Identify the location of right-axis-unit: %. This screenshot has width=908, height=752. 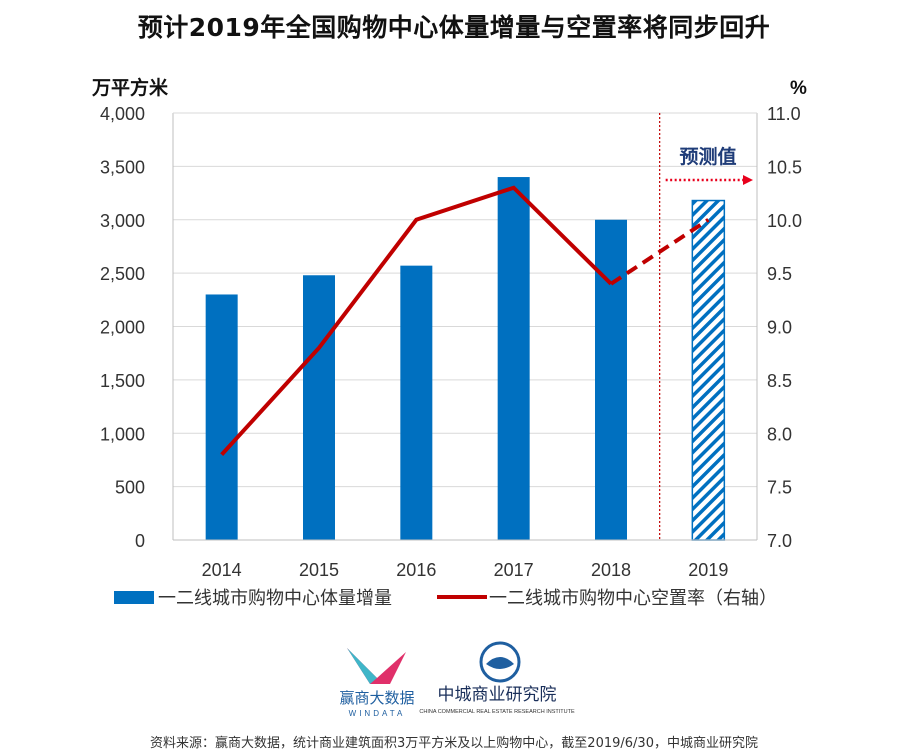
(798, 88).